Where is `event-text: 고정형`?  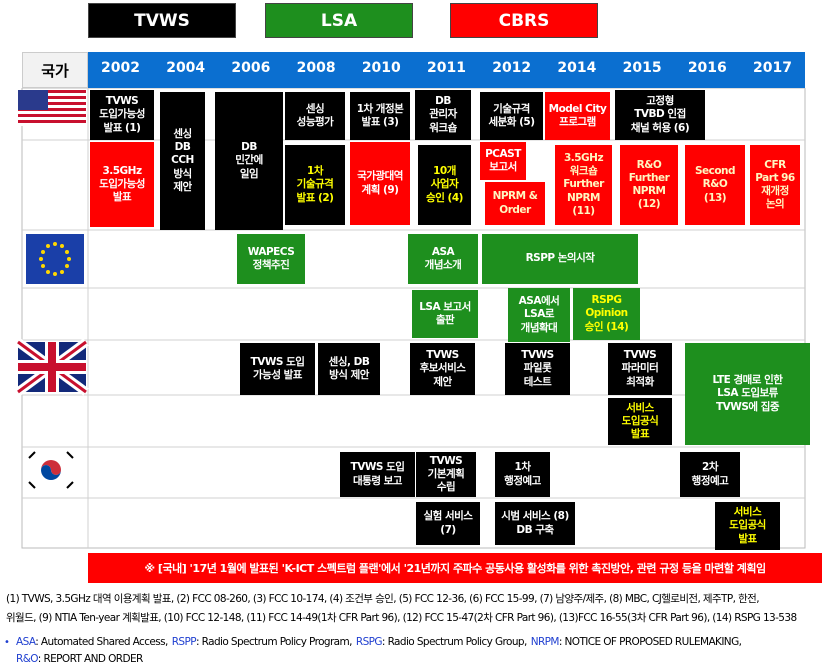 event-text: 고정형 is located at coordinates (660, 101).